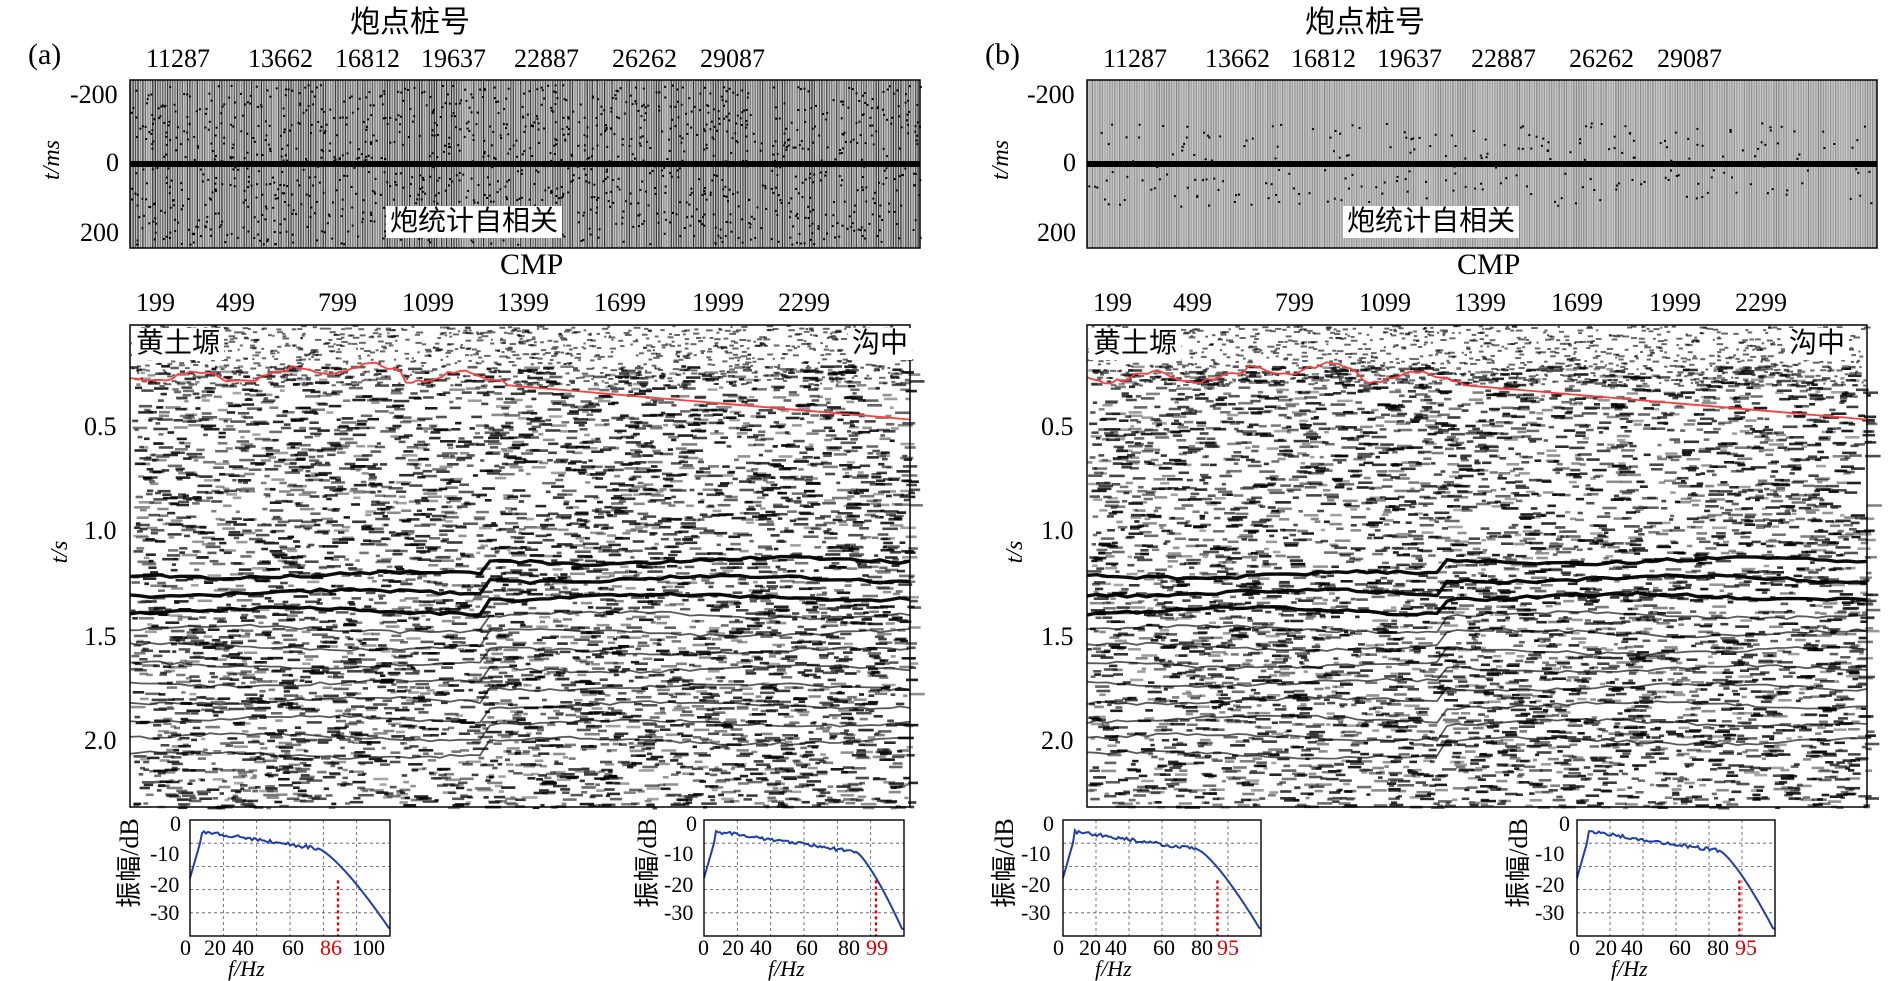  I want to click on panel-label: (a), so click(44, 55).